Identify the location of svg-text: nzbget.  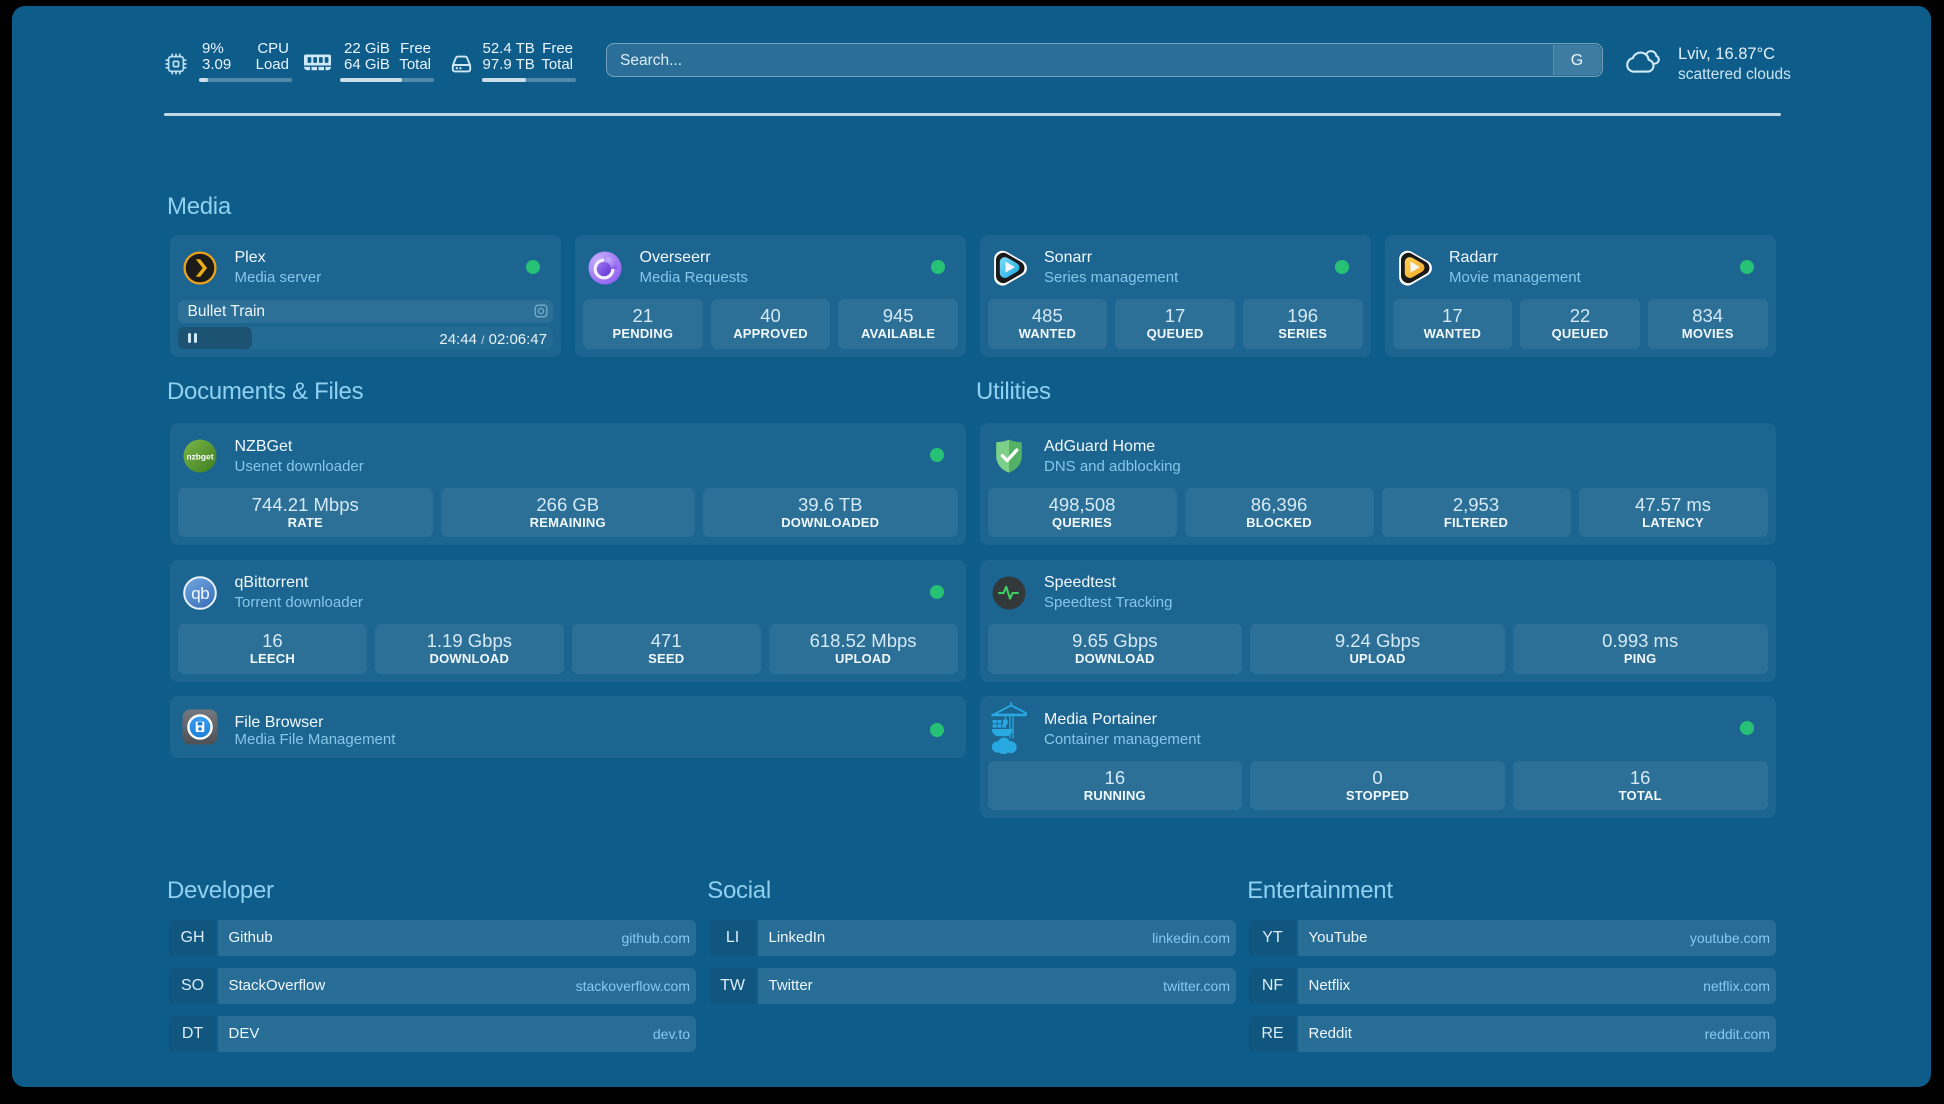
(199, 457).